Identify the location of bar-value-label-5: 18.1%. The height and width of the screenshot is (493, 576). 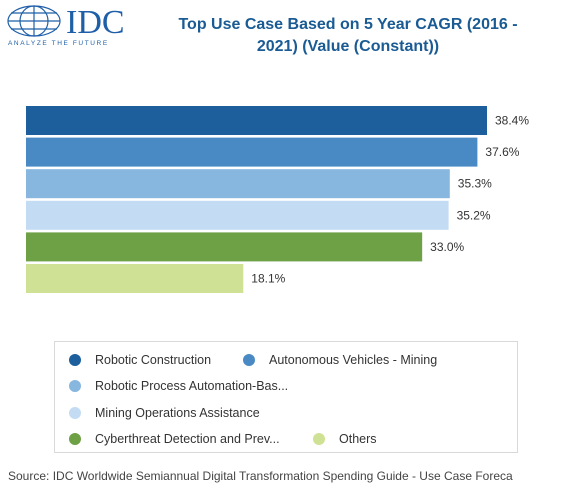
(268, 279).